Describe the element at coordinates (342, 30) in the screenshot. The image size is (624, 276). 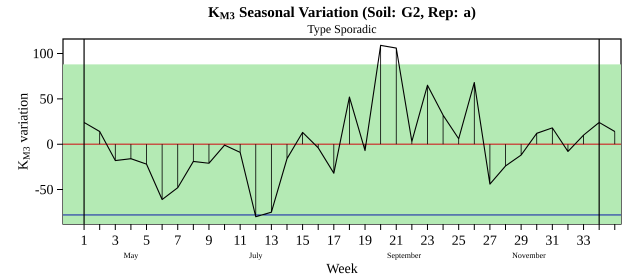
I see `chart-subtitle: Type Sporadic` at that location.